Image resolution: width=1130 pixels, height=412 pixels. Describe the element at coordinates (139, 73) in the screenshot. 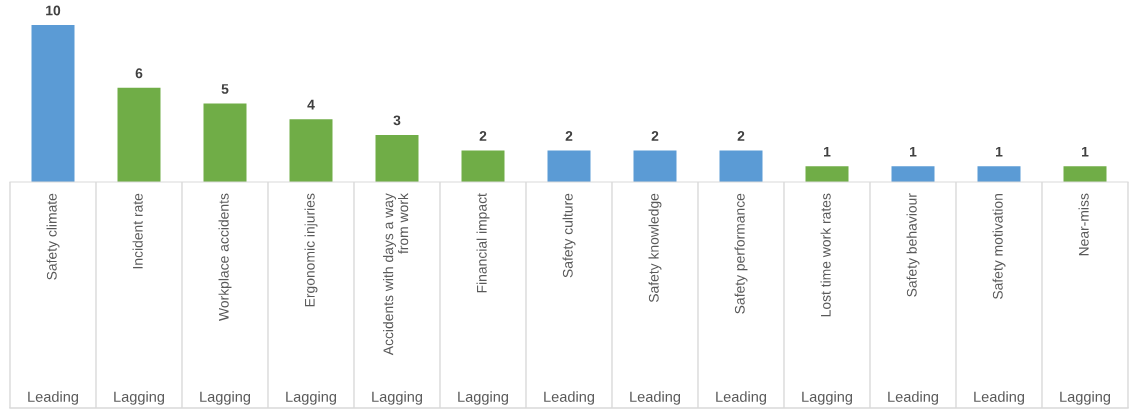

I see `data-label: 6` at that location.